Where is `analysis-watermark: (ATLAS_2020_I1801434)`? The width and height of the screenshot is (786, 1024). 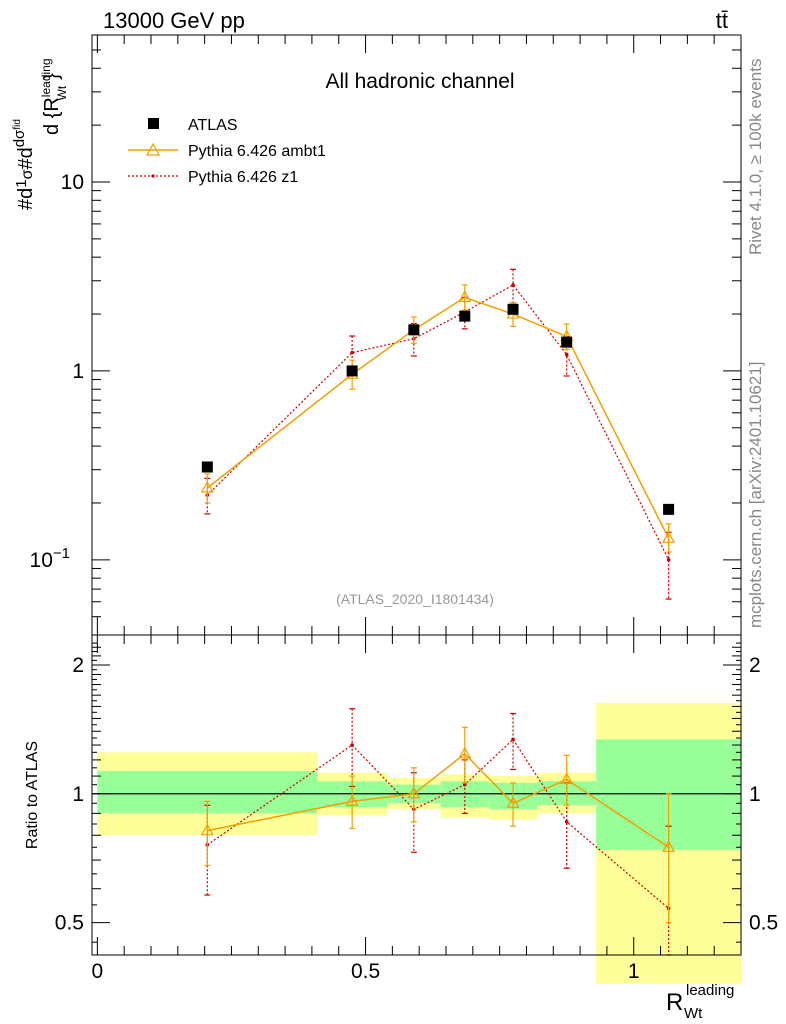 analysis-watermark: (ATLAS_2020_I1801434) is located at coordinates (415, 599).